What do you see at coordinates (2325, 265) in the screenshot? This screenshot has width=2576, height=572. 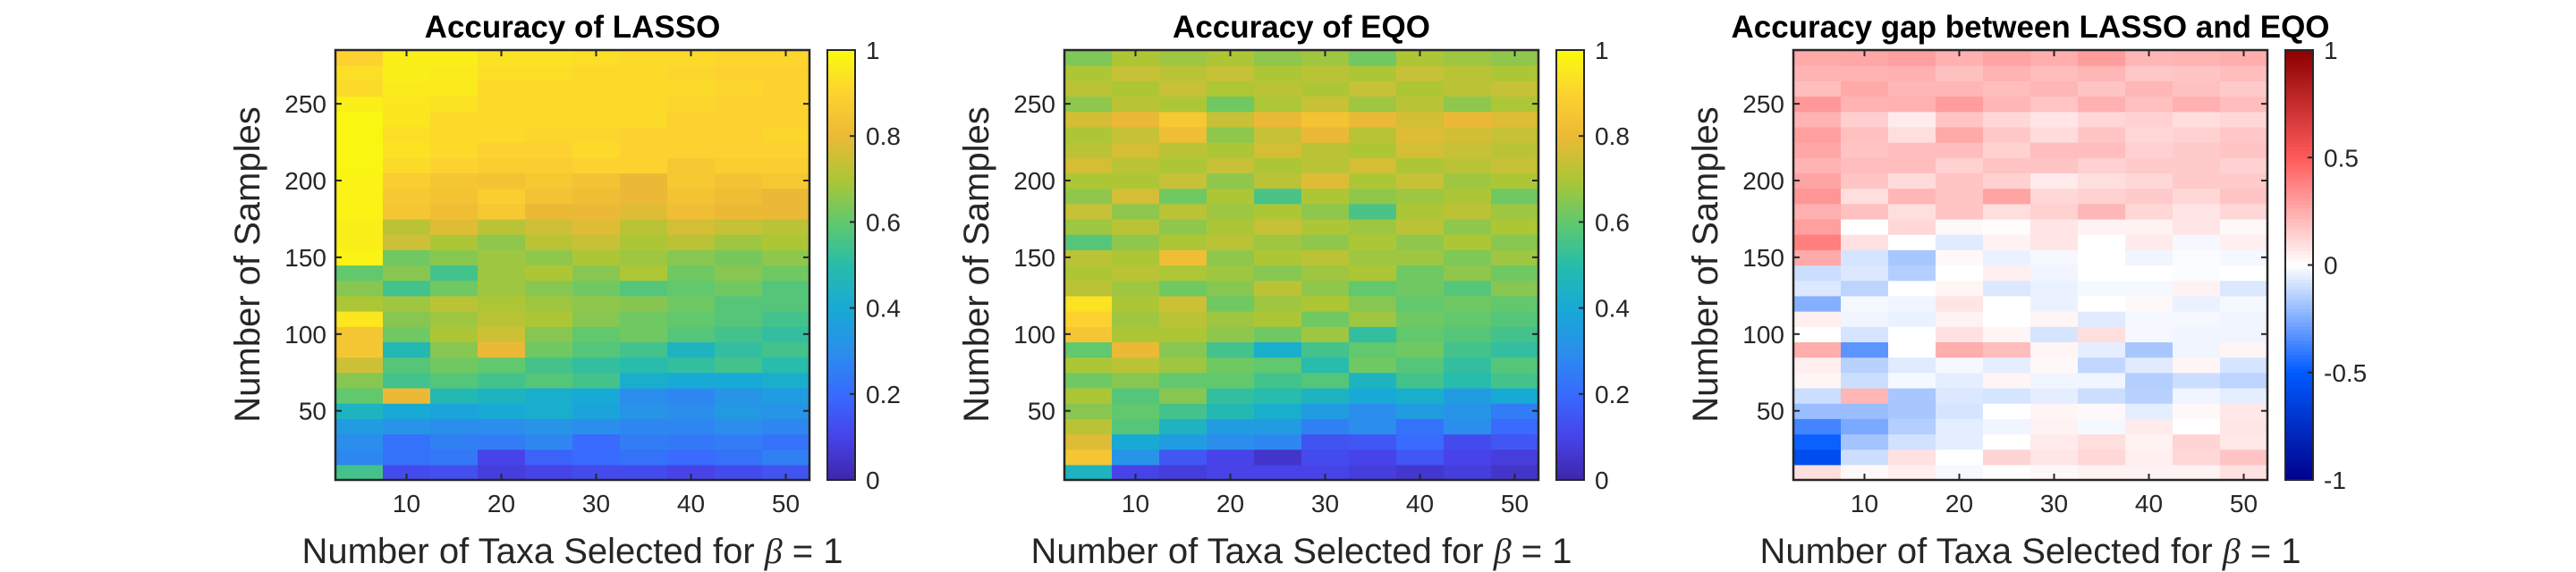 I see `colorbar: -1 -0.5 0 0.5 1` at bounding box center [2325, 265].